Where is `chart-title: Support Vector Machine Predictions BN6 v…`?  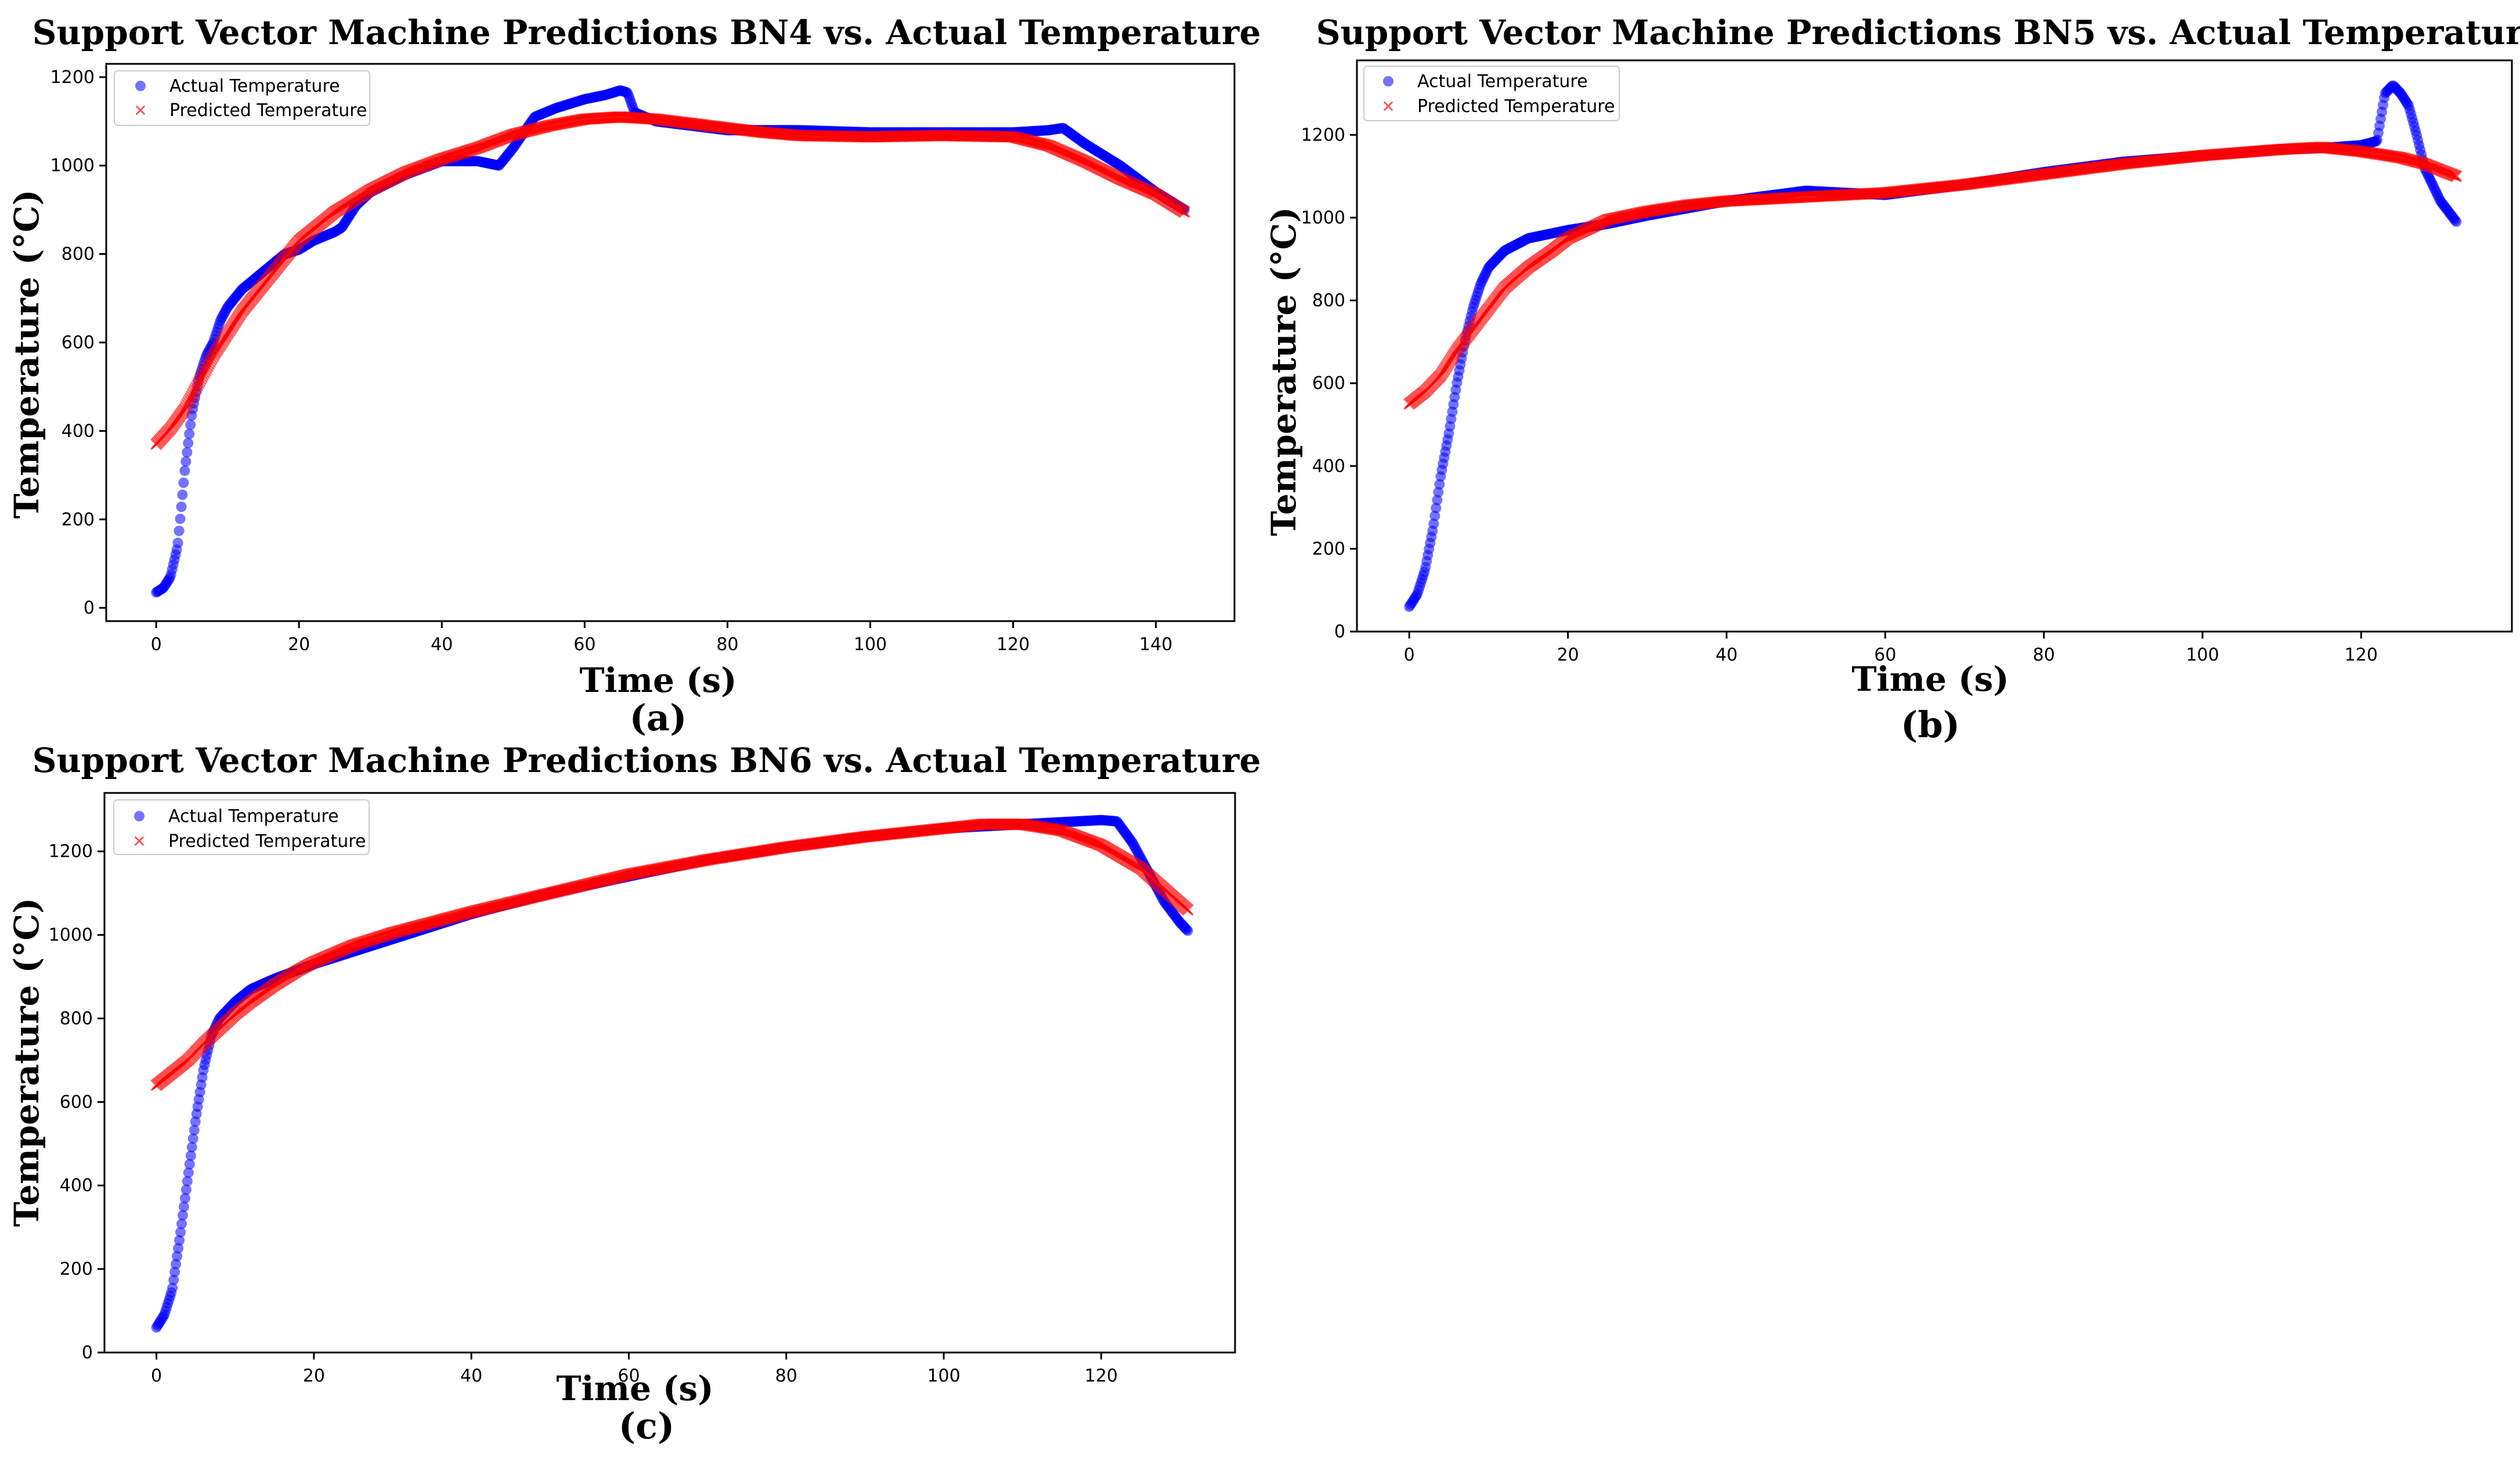 chart-title: Support Vector Machine Predictions BN6 v… is located at coordinates (647, 760).